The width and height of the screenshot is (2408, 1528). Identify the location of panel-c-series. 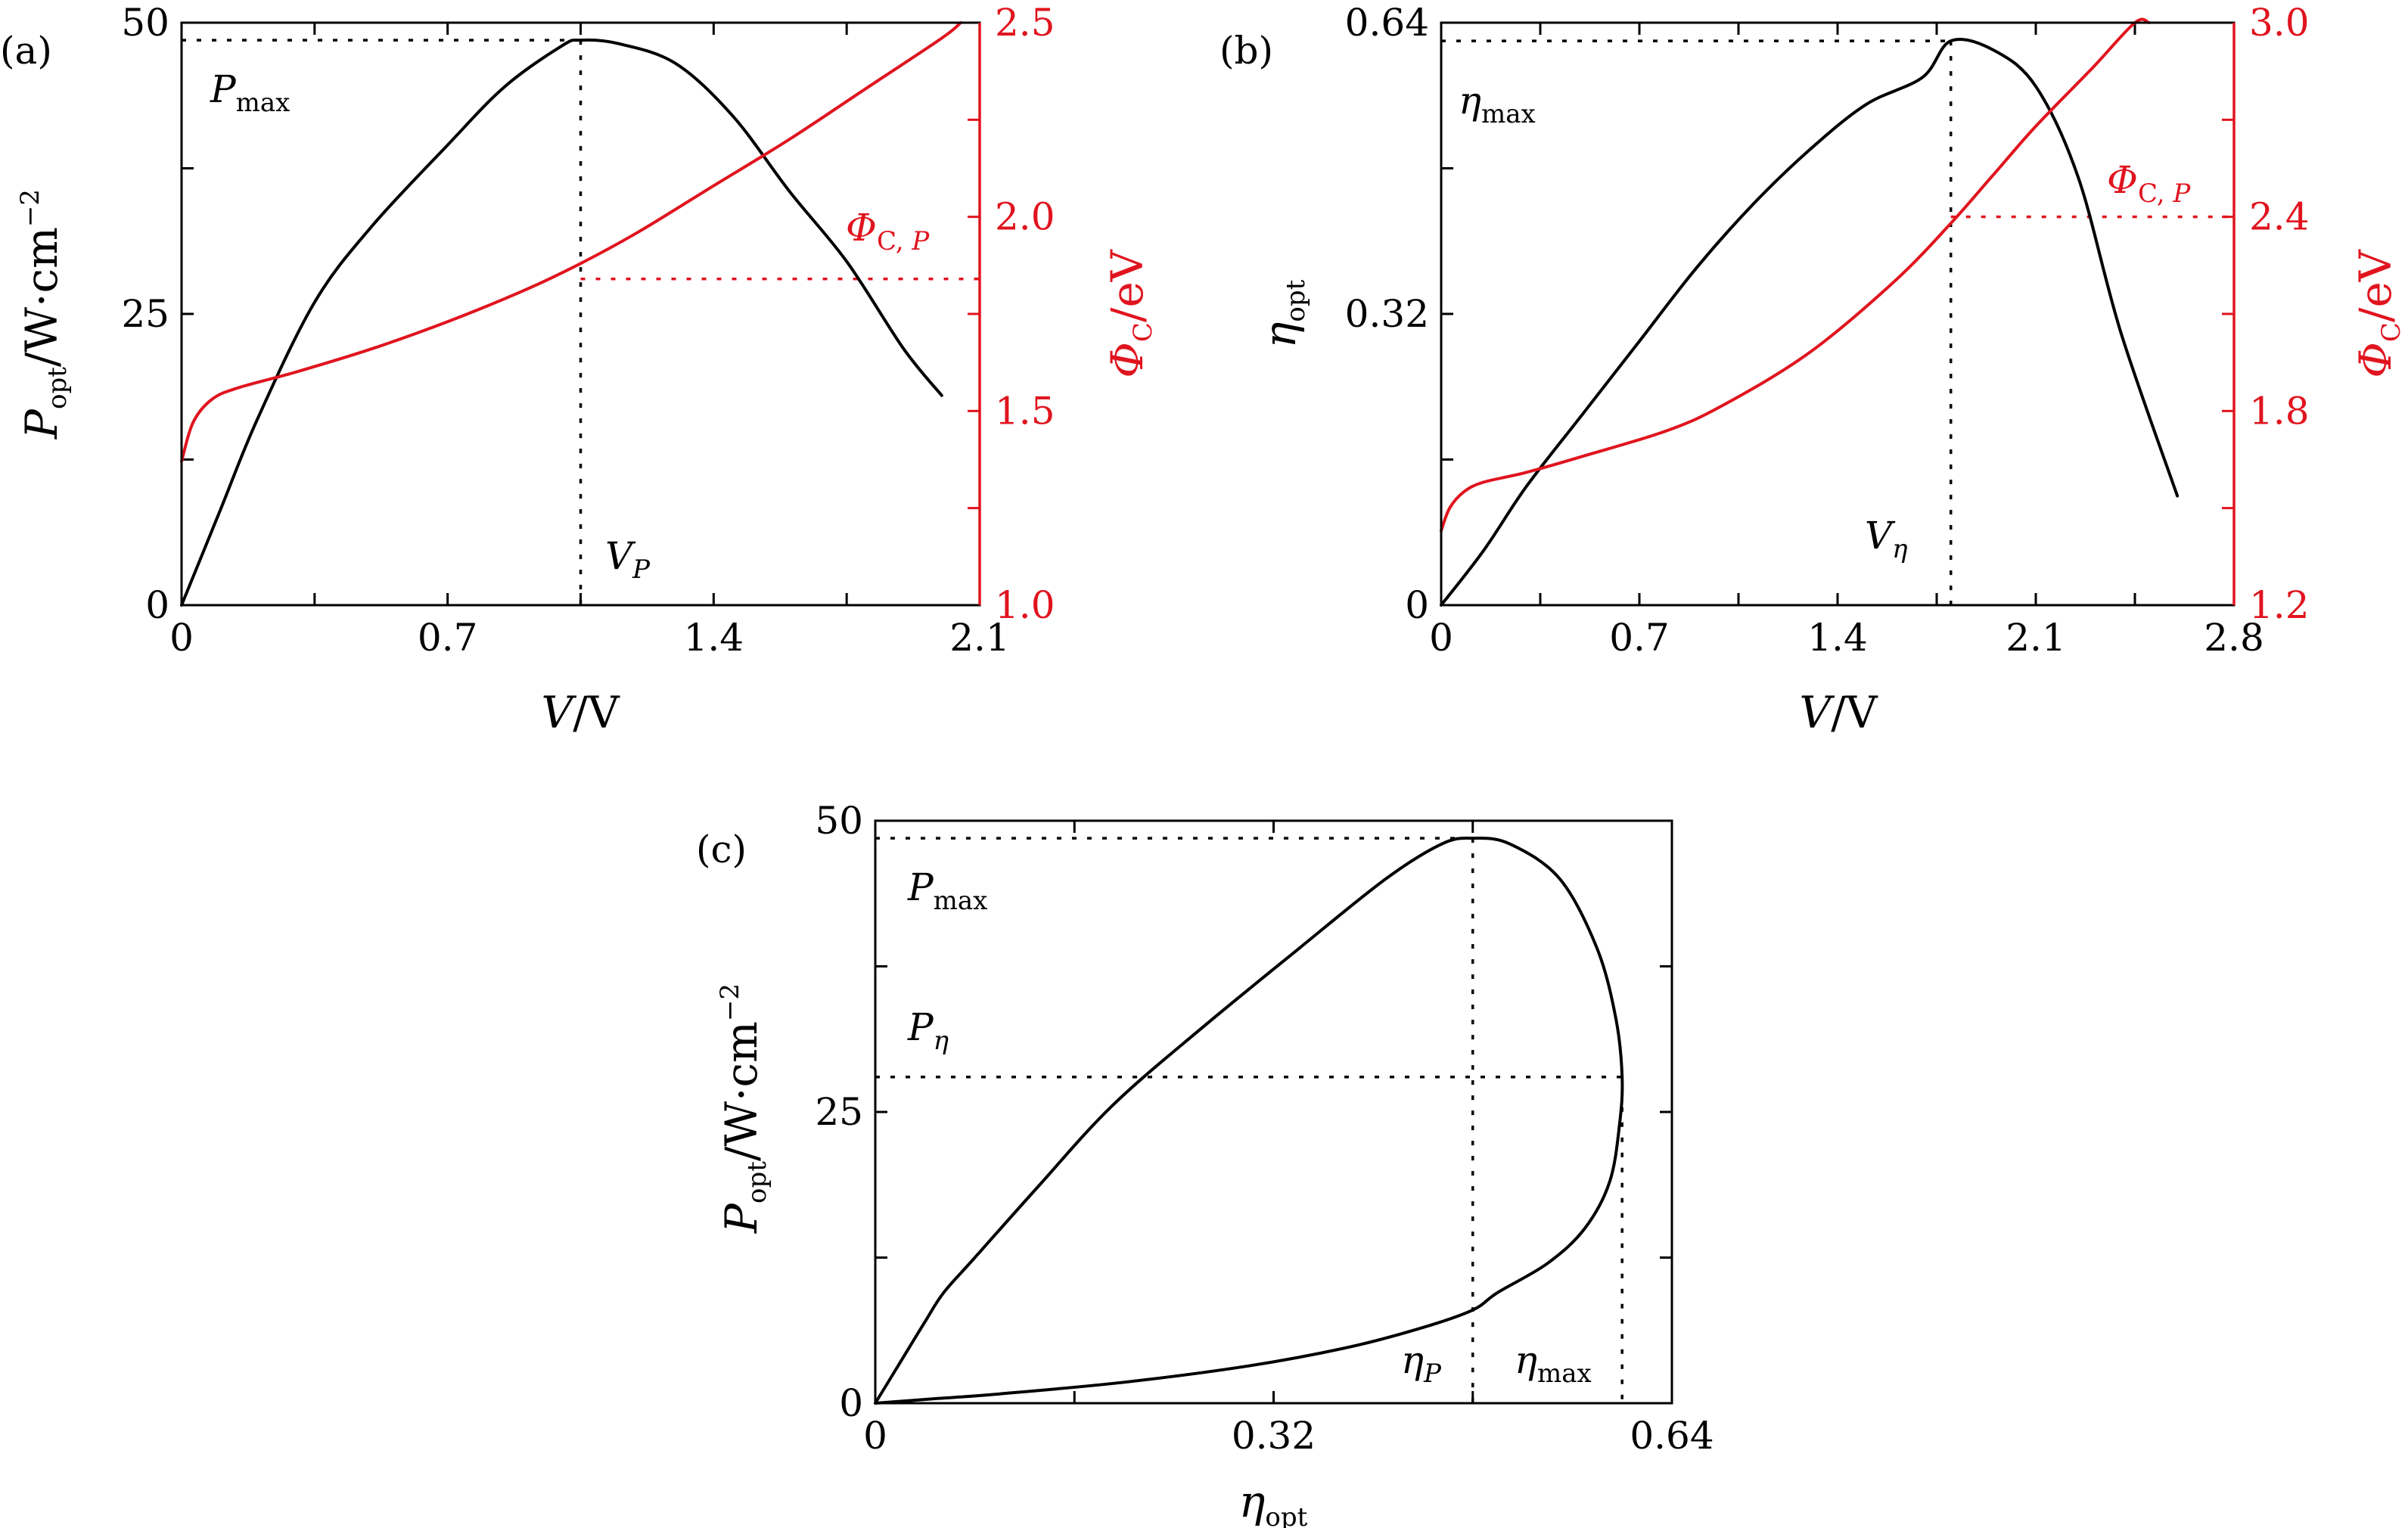
(1249, 1121).